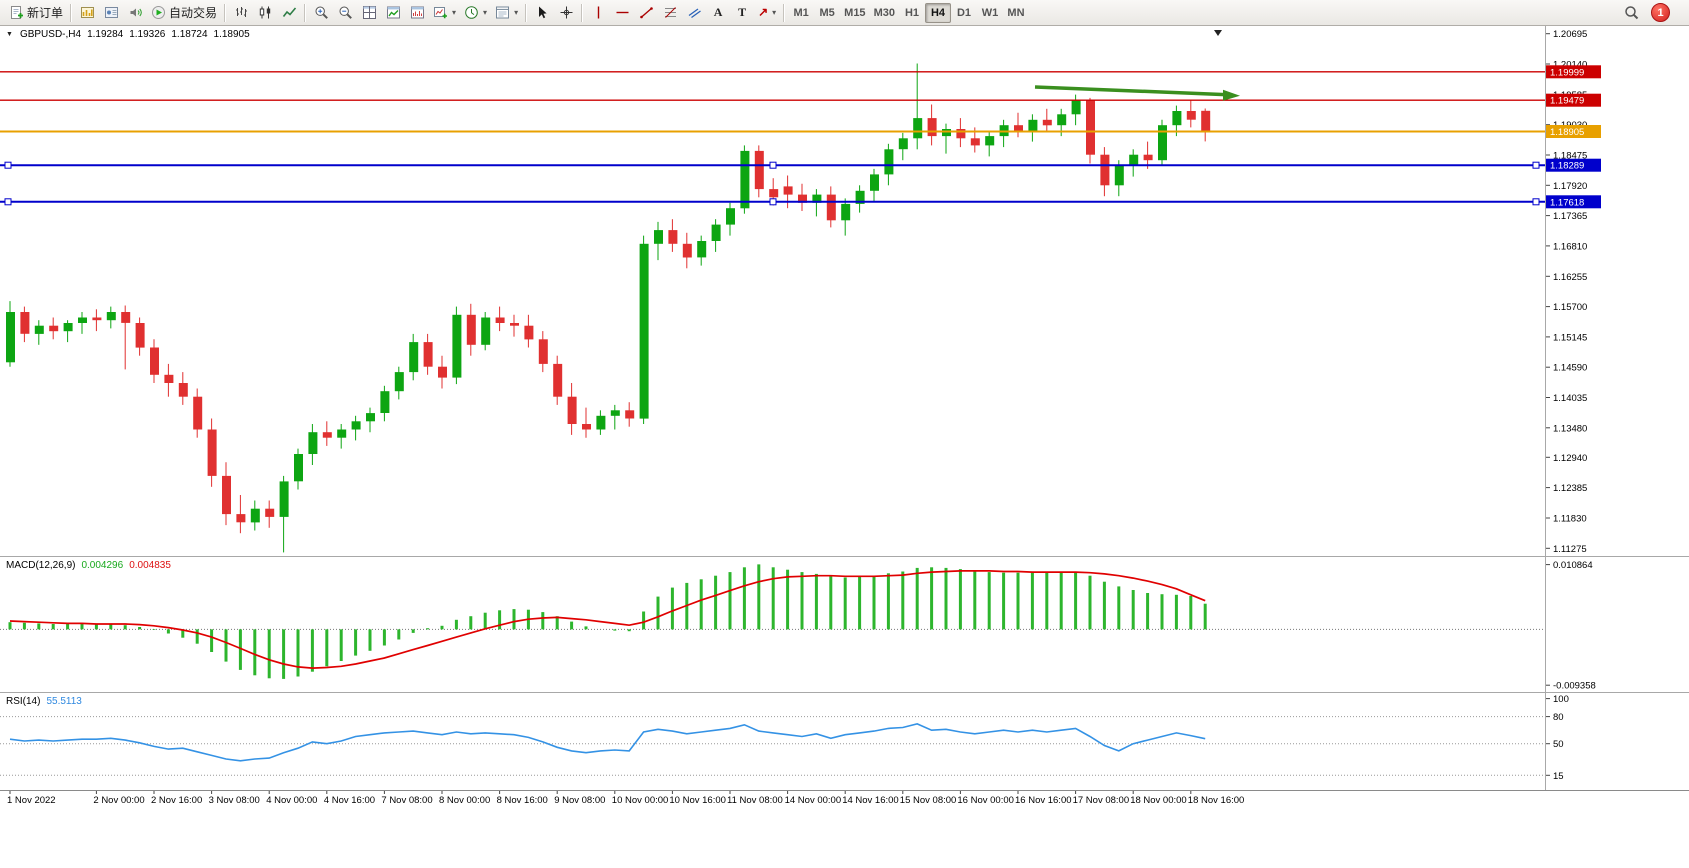 Image resolution: width=1689 pixels, height=868 pixels. I want to click on price-scale, so click(1617, 408).